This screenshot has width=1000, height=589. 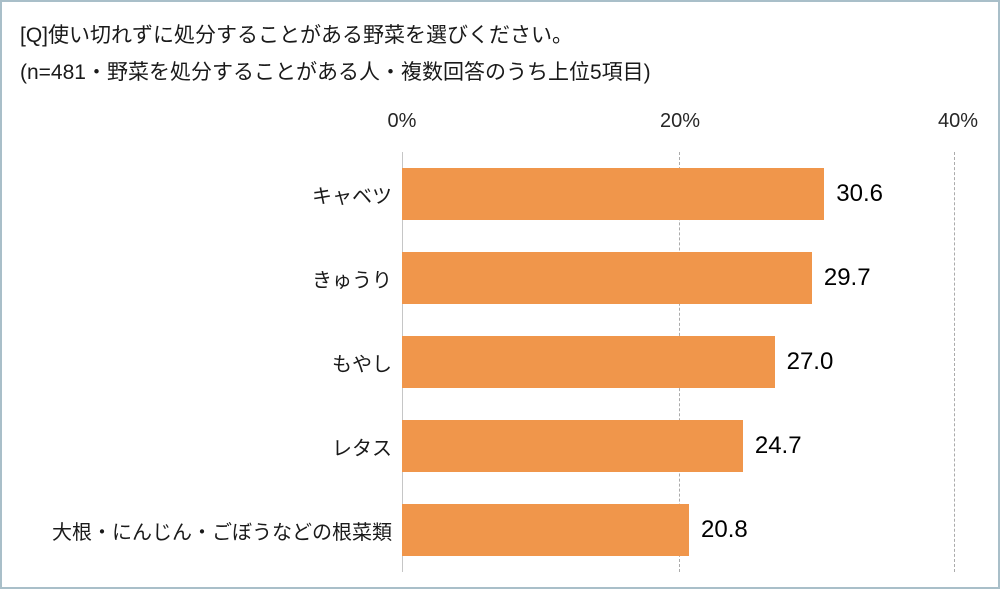 What do you see at coordinates (958, 121) in the screenshot?
I see `x-tick-40: 40%` at bounding box center [958, 121].